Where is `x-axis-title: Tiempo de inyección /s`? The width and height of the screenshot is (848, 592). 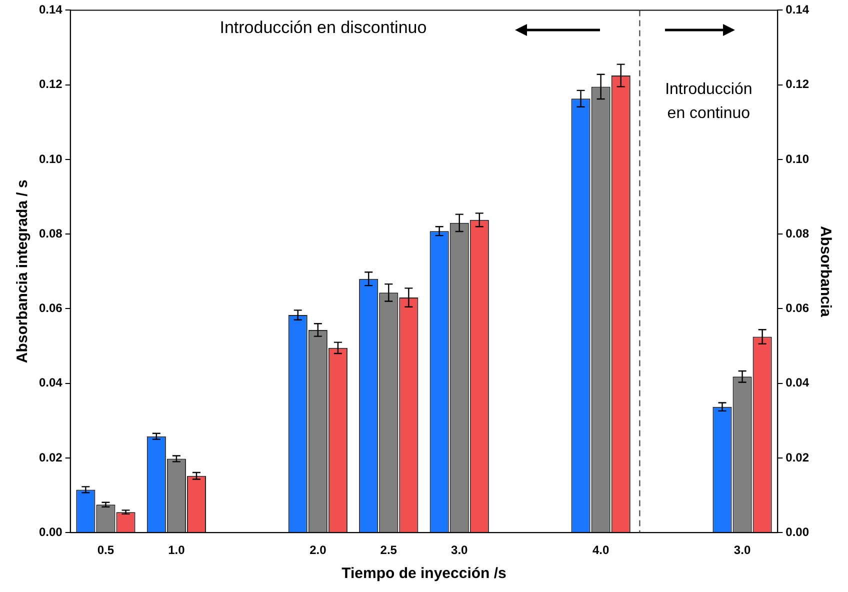
x-axis-title: Tiempo de inyección /s is located at coordinates (424, 573).